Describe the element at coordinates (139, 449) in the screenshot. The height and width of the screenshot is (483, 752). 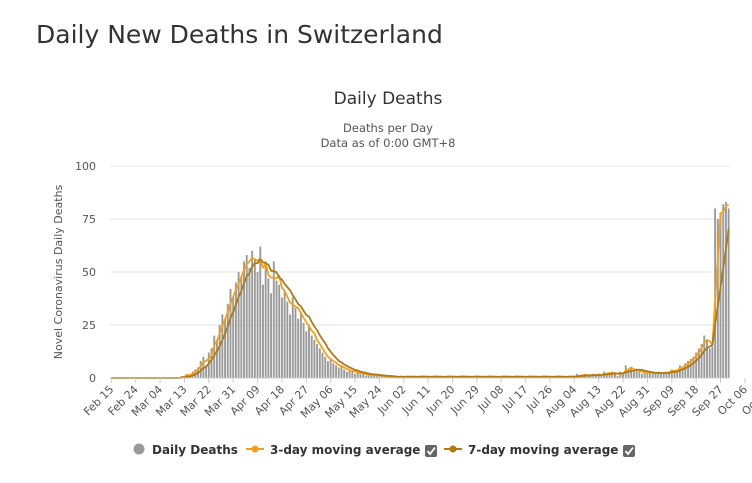
I see `circle-icon` at that location.